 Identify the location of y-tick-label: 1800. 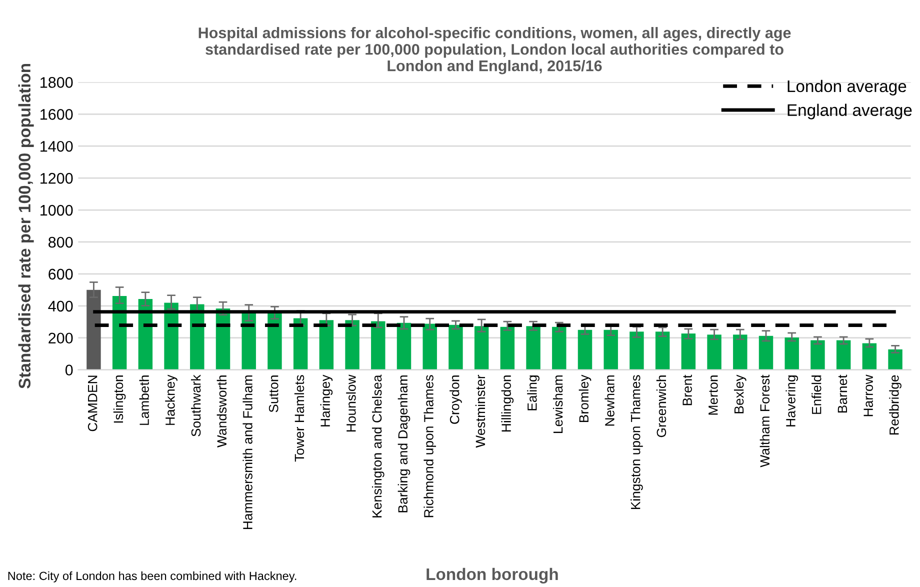
(56, 82).